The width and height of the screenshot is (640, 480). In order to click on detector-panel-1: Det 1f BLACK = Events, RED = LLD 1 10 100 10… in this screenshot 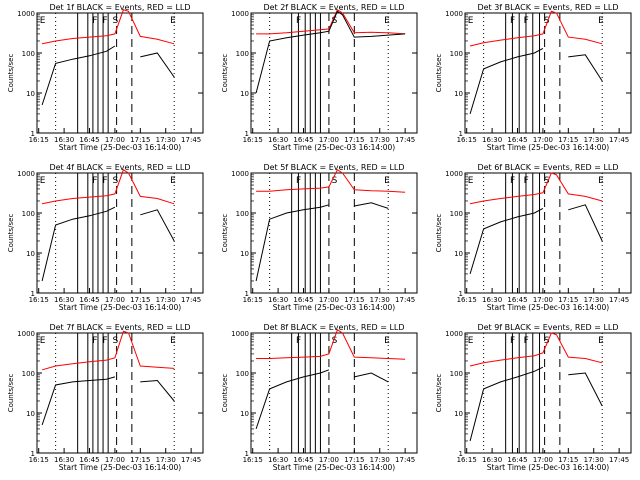, I will do `click(105, 77)`.